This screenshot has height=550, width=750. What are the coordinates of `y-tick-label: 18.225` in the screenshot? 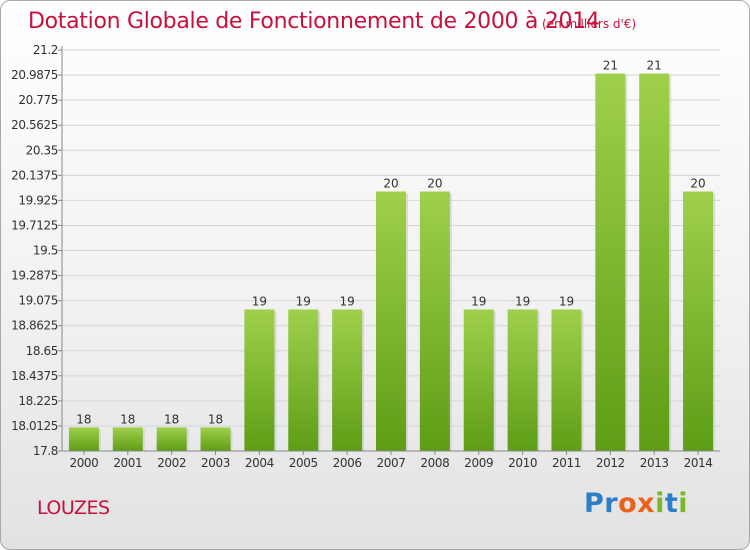 It's located at (38, 401).